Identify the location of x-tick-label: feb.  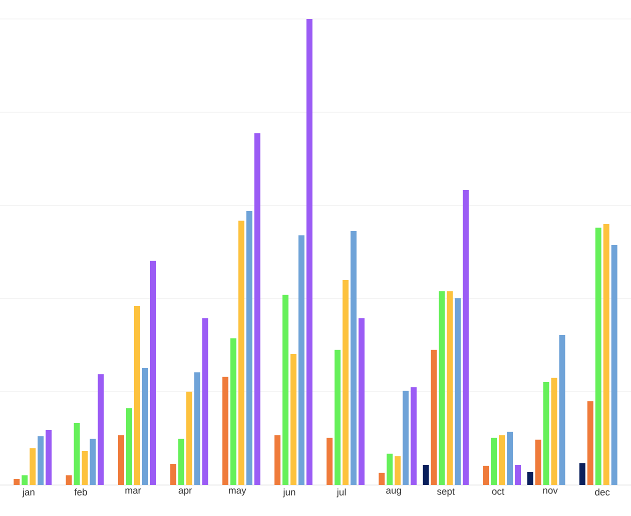
(81, 492).